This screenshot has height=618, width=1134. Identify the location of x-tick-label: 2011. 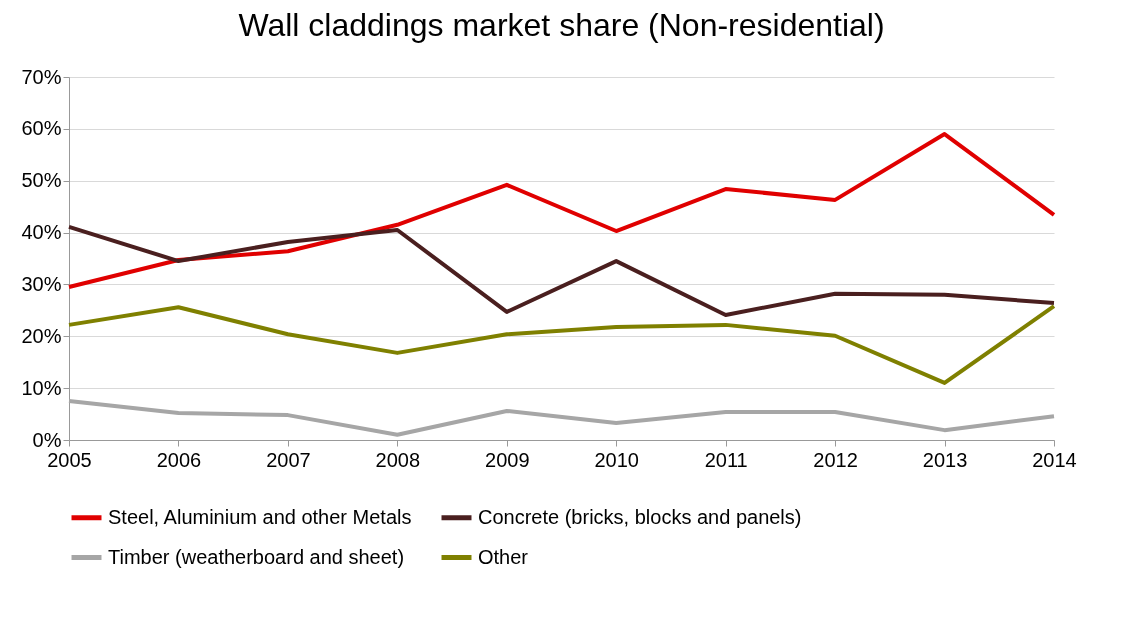
(726, 459).